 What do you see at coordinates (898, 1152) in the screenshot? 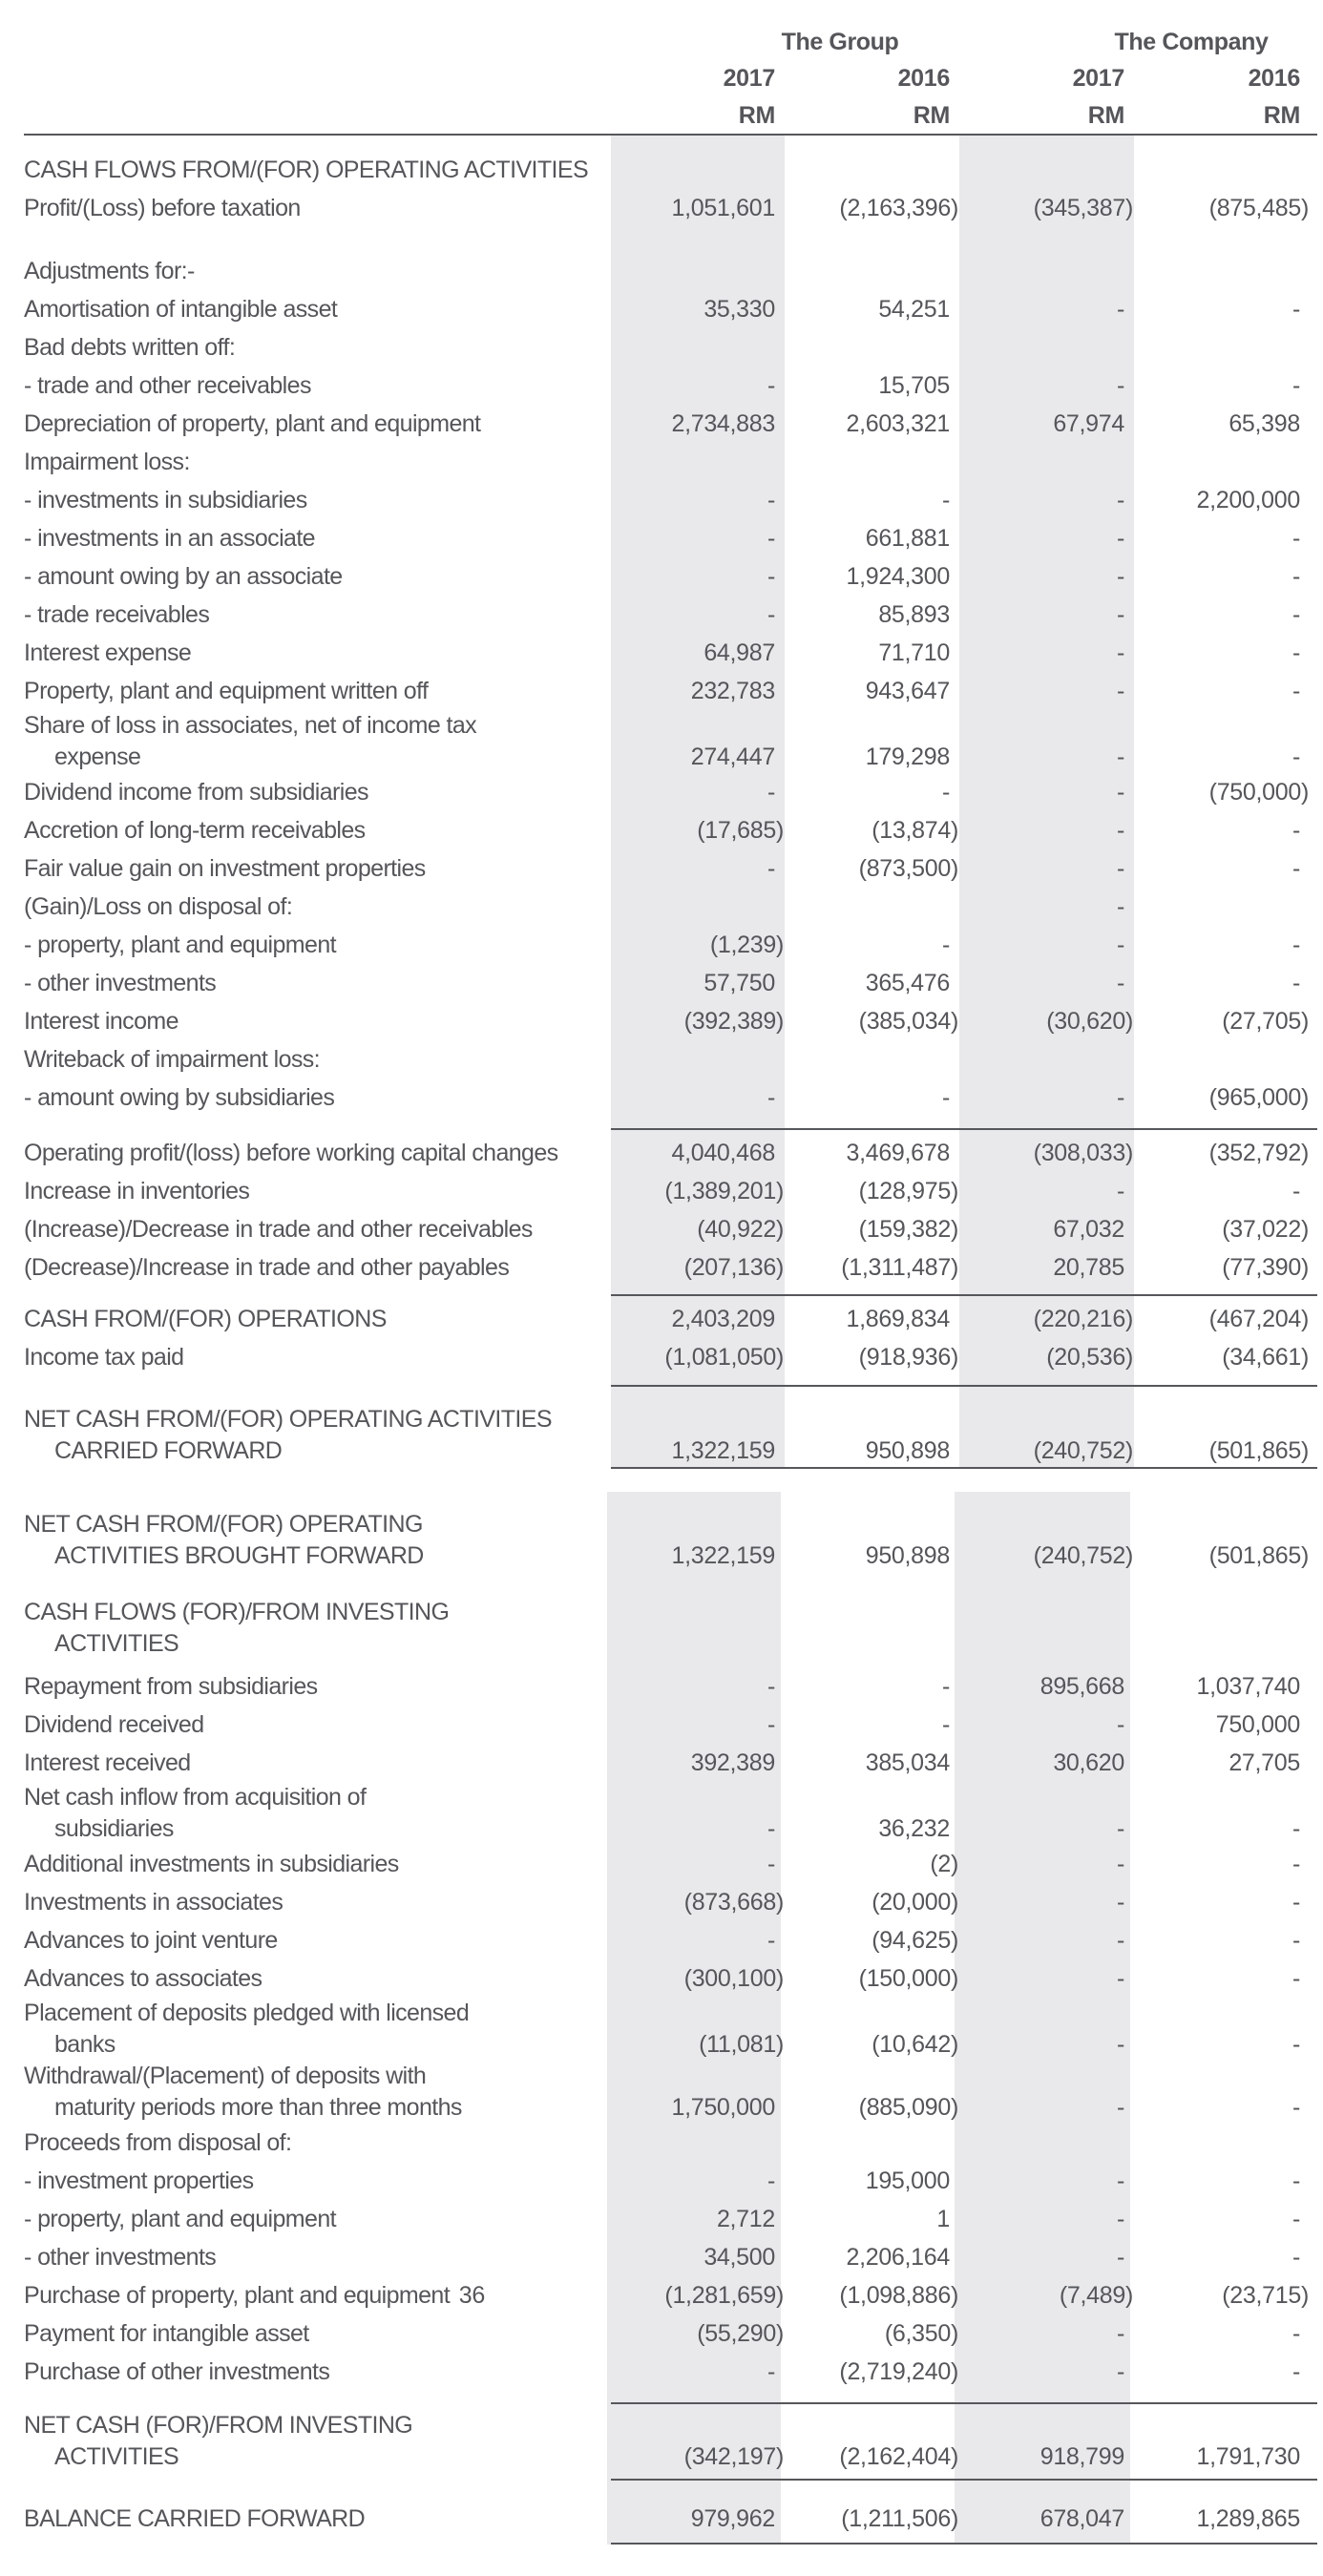
I see `cell-group-2016: 3,469,678` at bounding box center [898, 1152].